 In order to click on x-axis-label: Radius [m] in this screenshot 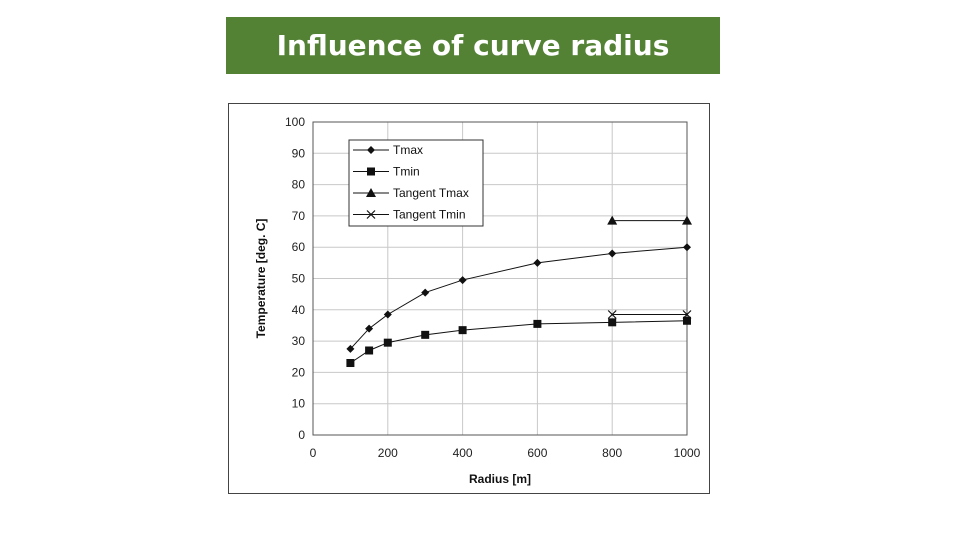, I will do `click(500, 479)`.